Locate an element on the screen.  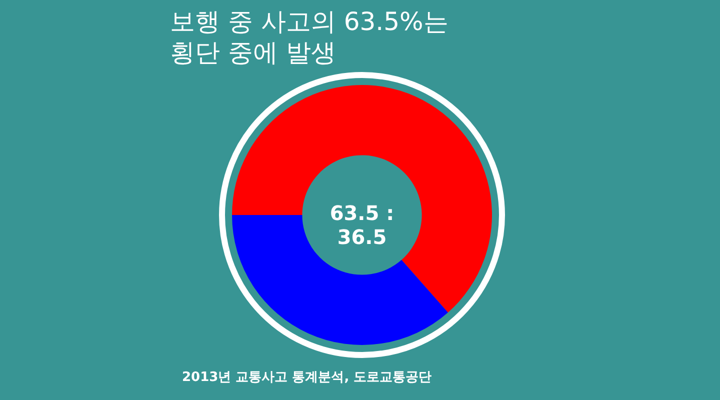
chart-title: 보행 중 사고의 63.5%는 횡단 중에 발생 is located at coordinates (309, 37).